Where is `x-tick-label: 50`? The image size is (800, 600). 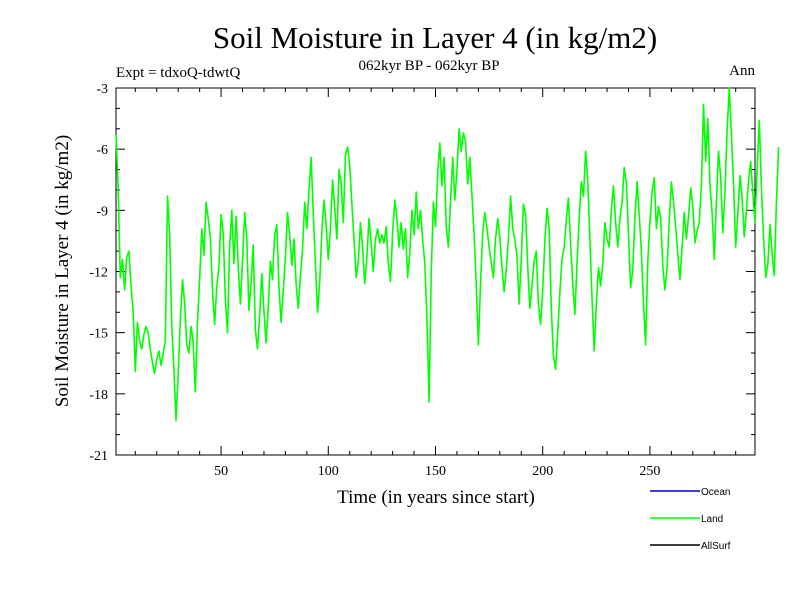 x-tick-label: 50 is located at coordinates (221, 471).